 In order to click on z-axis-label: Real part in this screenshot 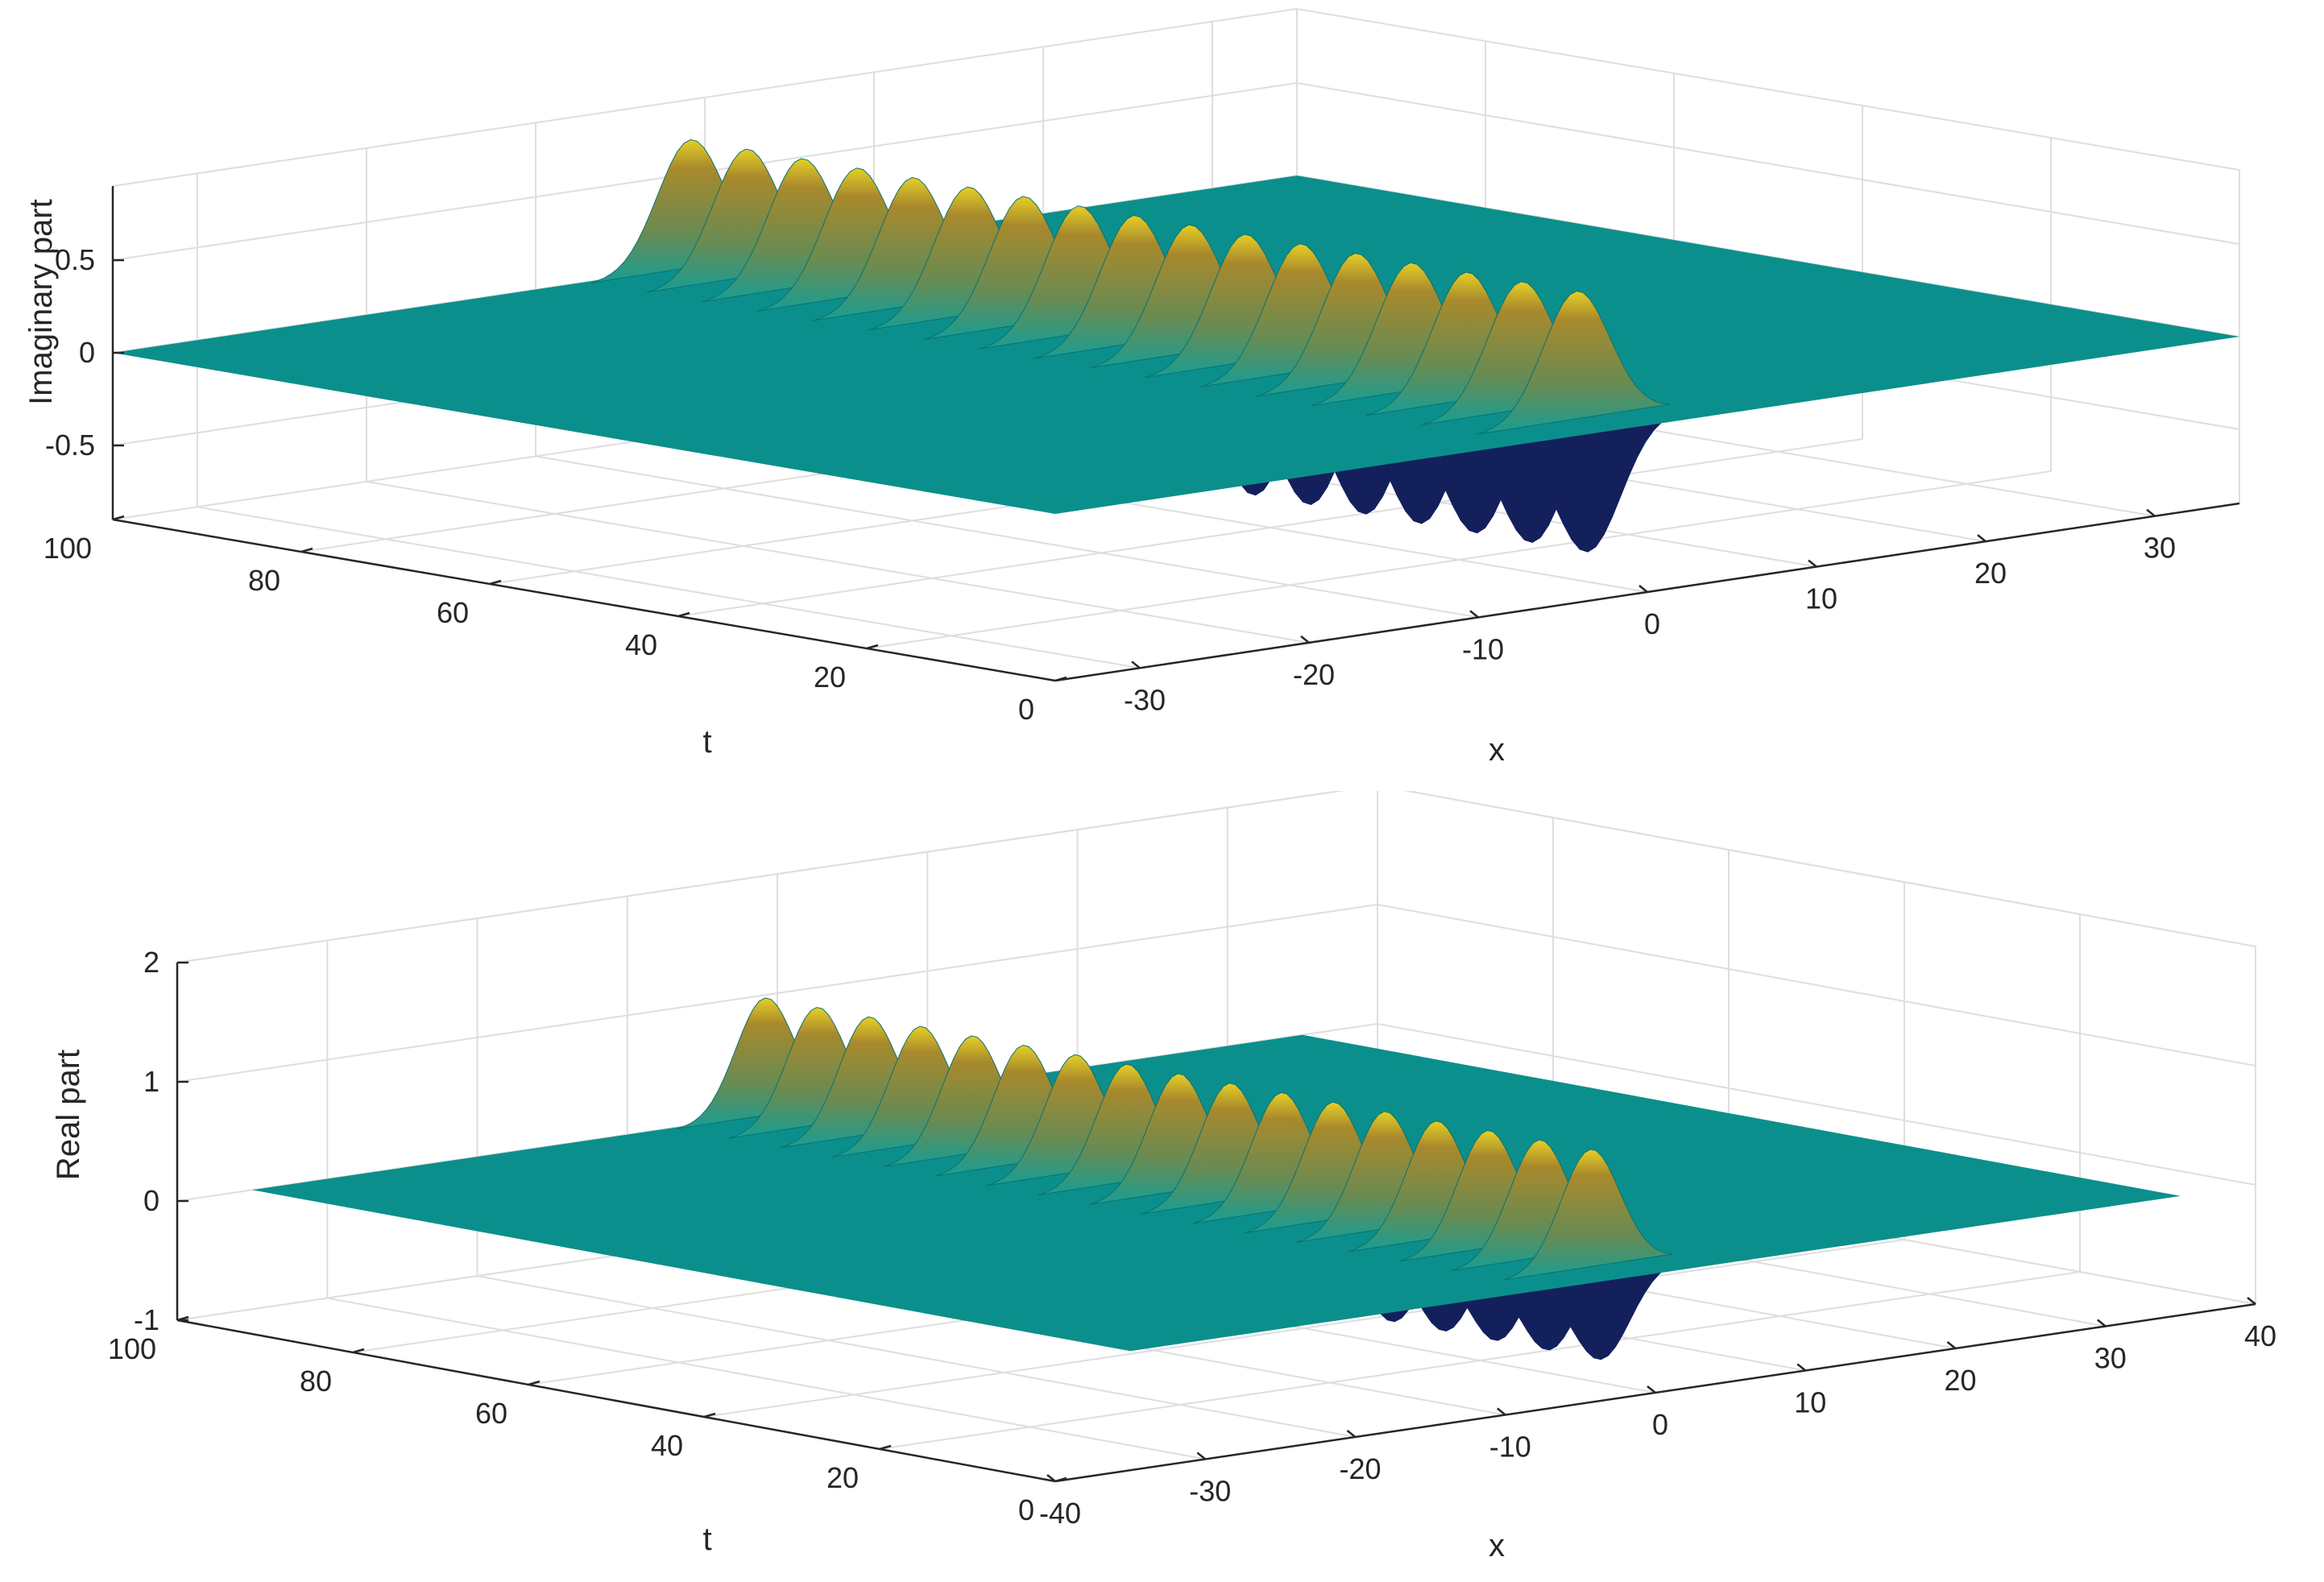, I will do `click(69, 1115)`.